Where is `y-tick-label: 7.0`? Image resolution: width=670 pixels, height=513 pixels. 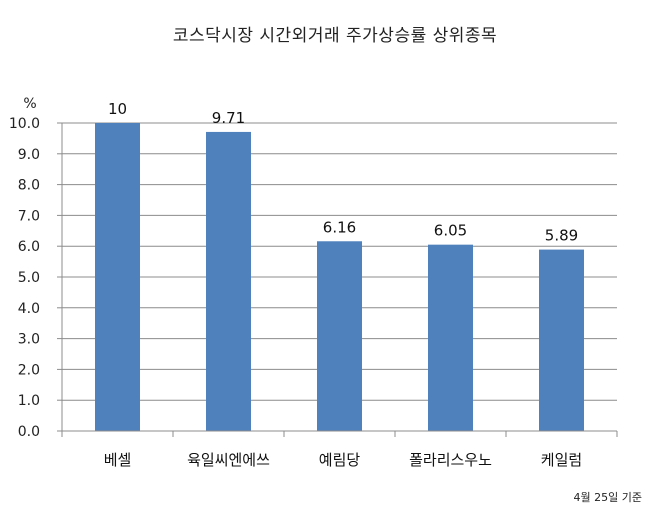 y-tick-label: 7.0 is located at coordinates (29, 216).